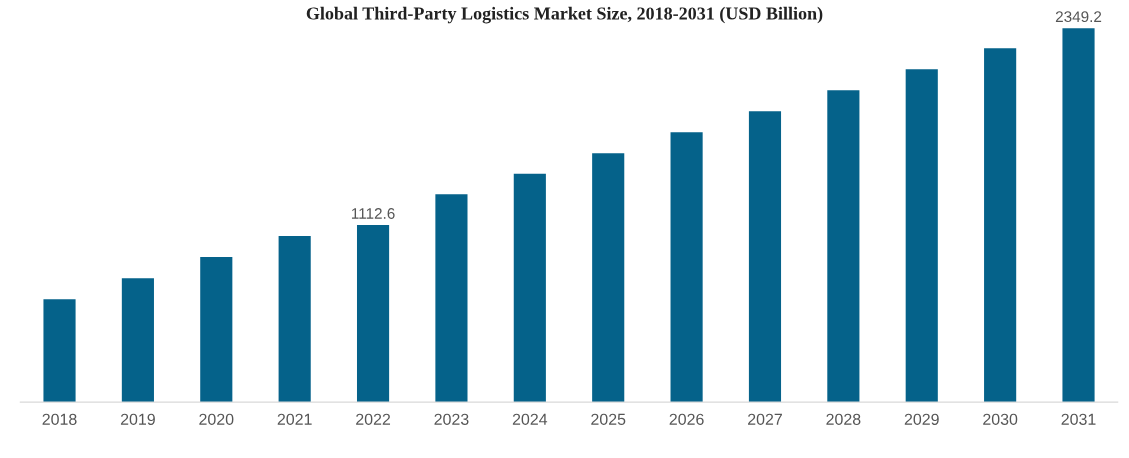 The width and height of the screenshot is (1129, 458). What do you see at coordinates (373, 419) in the screenshot?
I see `x-tick-label: 2022` at bounding box center [373, 419].